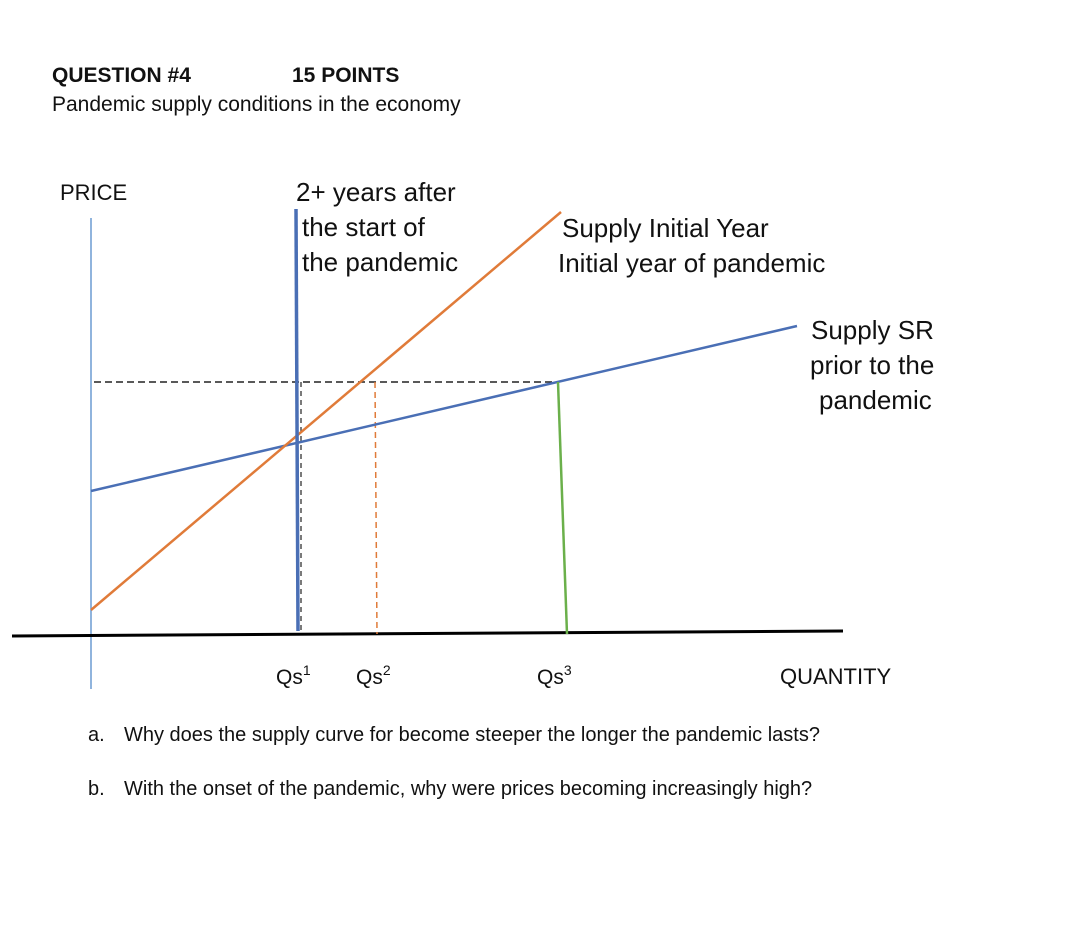 The width and height of the screenshot is (1066, 926). Describe the element at coordinates (427, 633) in the screenshot. I see `quantity-axis` at that location.